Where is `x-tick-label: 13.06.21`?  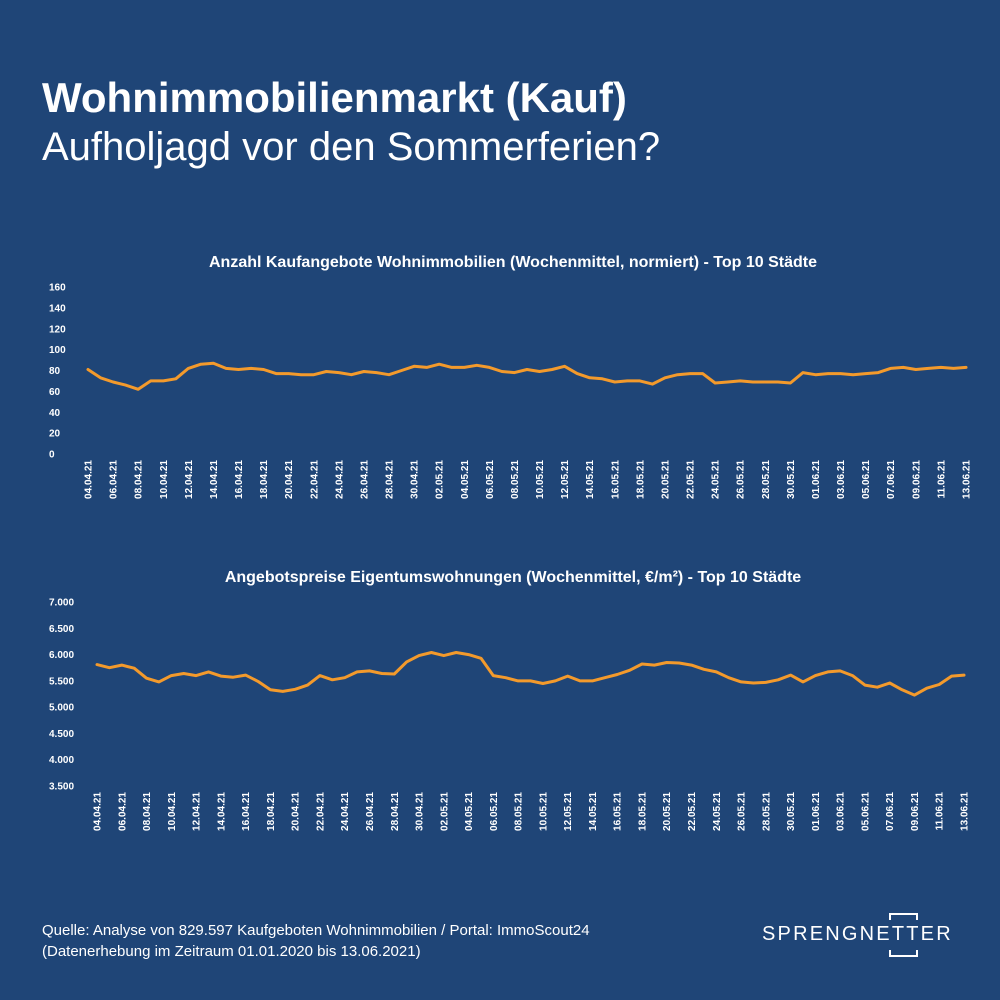 x-tick-label: 13.06.21 is located at coordinates (965, 811).